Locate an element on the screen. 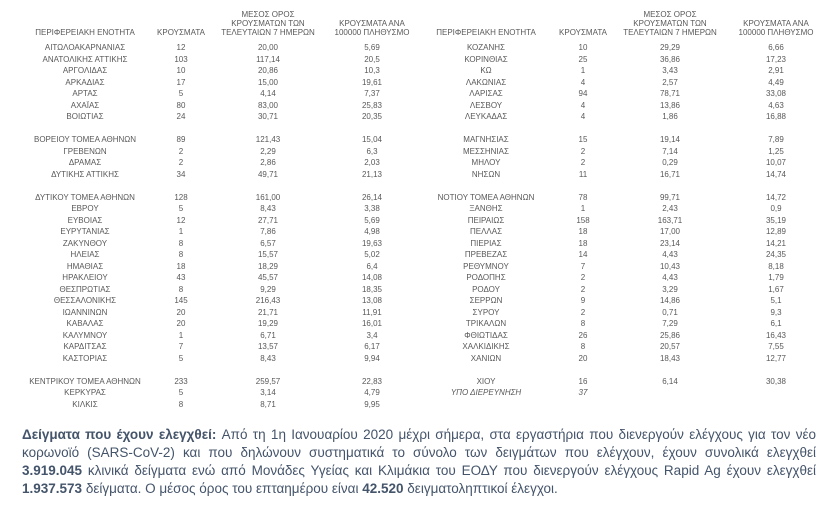 Image resolution: width=836 pixels, height=508 pixels. avg7-cell: 78,71 is located at coordinates (670, 93).